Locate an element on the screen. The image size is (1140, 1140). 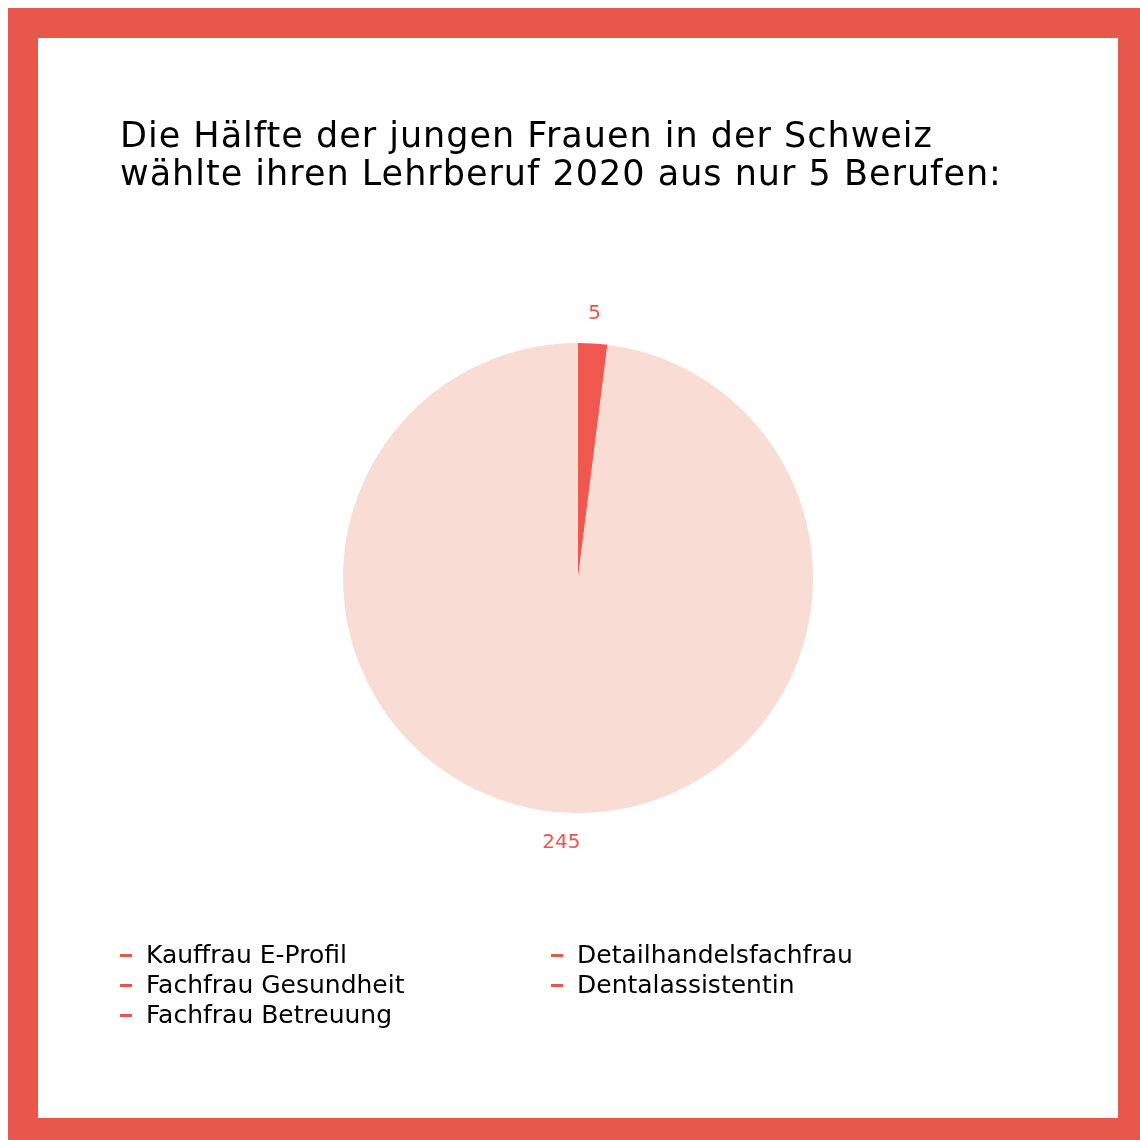
chart-title: Die Hälfte der jungen Frauen in der Schweiz wählte ihren Lehrberuf 2020 aus nur 5 Berufen: is located at coordinates (561, 154).